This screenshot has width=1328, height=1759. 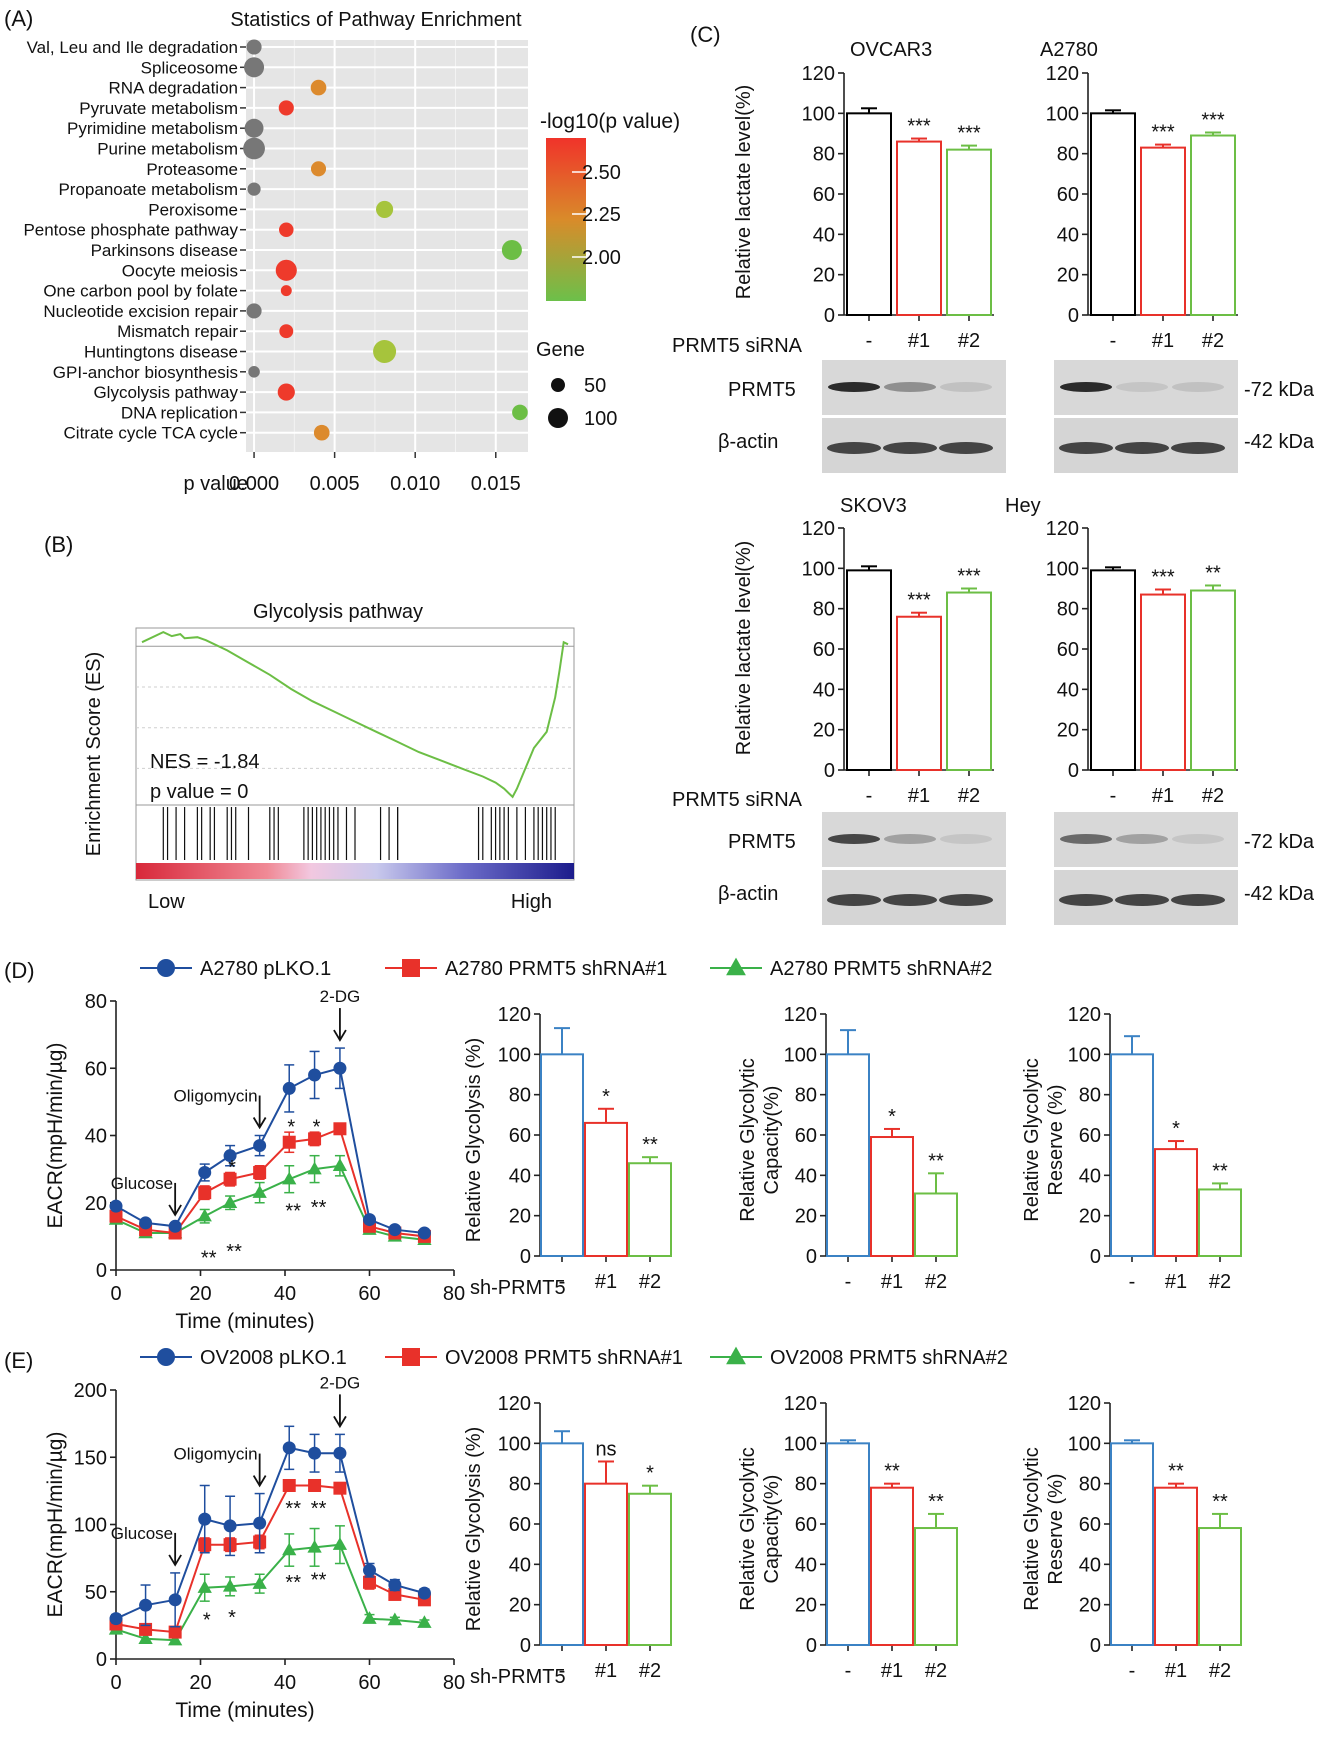 I want to click on panel-d-bars-category-label: #2, so click(x=650, y=1282).